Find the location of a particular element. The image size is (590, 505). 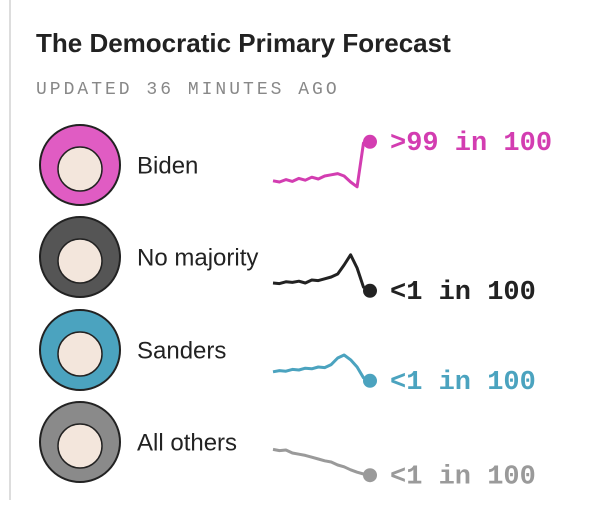

subtitle: UPDATED 36 MINUTES AGO is located at coordinates (188, 90).